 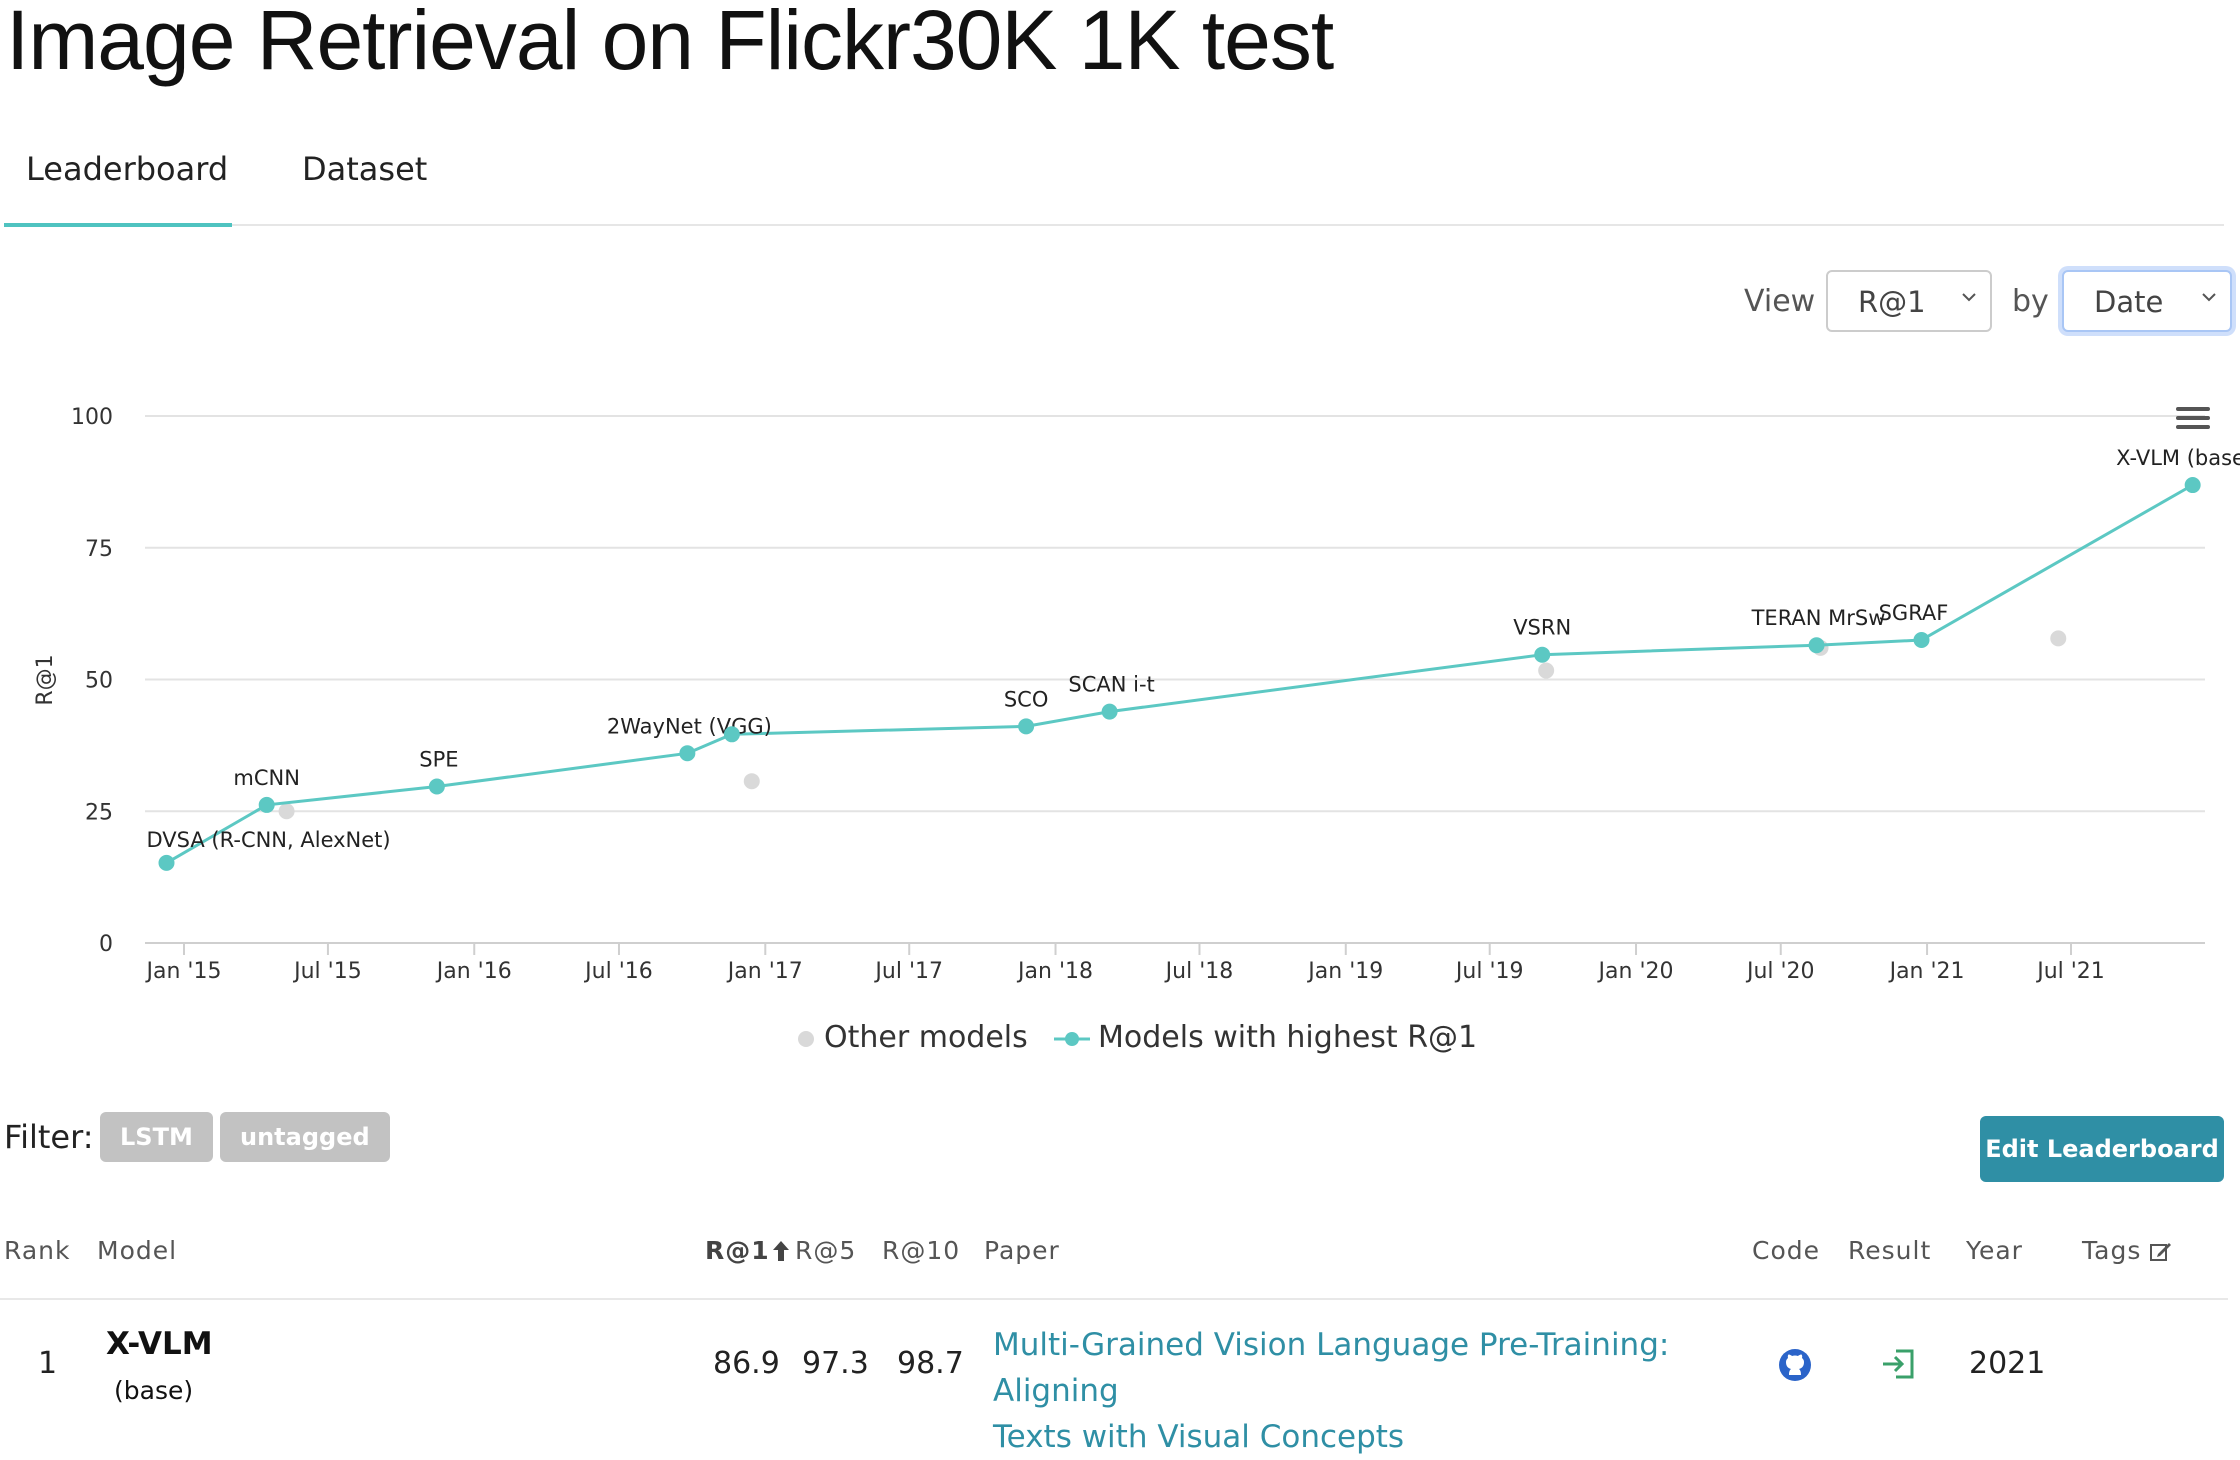 What do you see at coordinates (2178, 458) in the screenshot?
I see `data-point-label: X-VLM (base)` at bounding box center [2178, 458].